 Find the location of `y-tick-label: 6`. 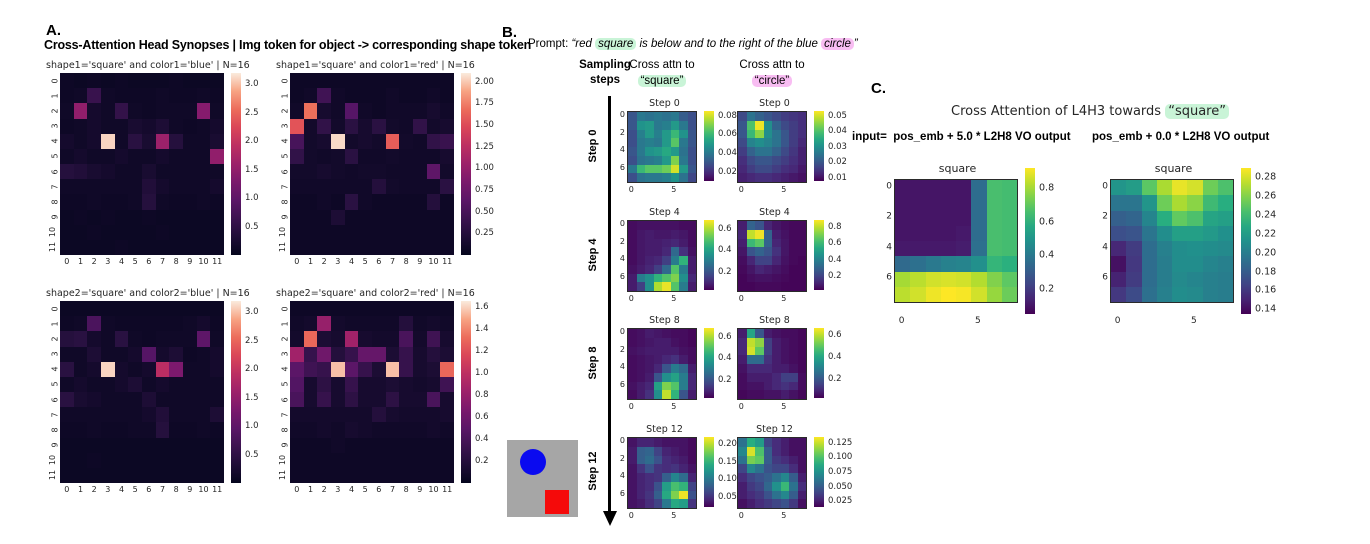

y-tick-label: 6 is located at coordinates (622, 276).